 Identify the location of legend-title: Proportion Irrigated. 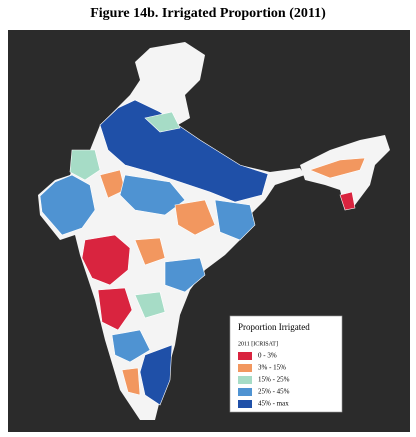
(274, 327).